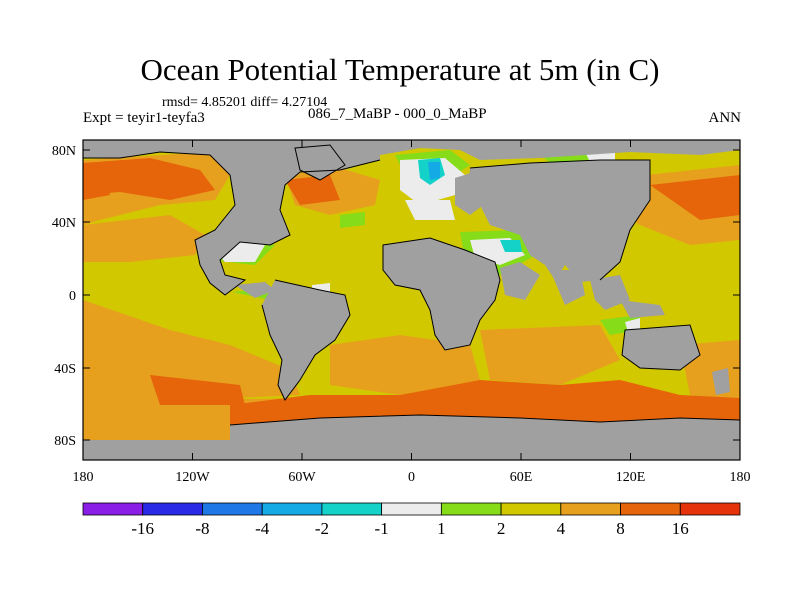 This screenshot has height=600, width=800. Describe the element at coordinates (302, 477) in the screenshot. I see `lon-label: 60W` at that location.